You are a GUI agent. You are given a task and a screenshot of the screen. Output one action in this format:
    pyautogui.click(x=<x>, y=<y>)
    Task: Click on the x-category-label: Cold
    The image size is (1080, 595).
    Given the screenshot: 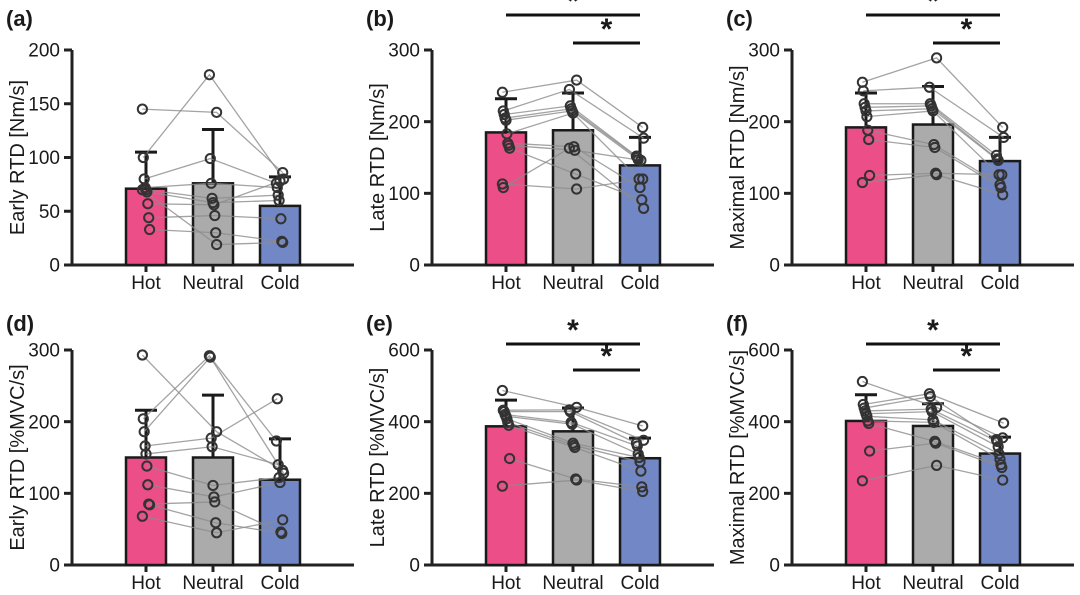 What is the action you would take?
    pyautogui.click(x=279, y=283)
    